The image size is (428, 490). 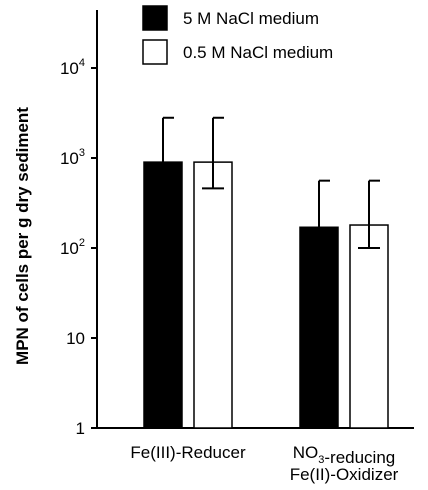 What do you see at coordinates (251, 18) in the screenshot?
I see `legend-label: 5 M NaCl medium` at bounding box center [251, 18].